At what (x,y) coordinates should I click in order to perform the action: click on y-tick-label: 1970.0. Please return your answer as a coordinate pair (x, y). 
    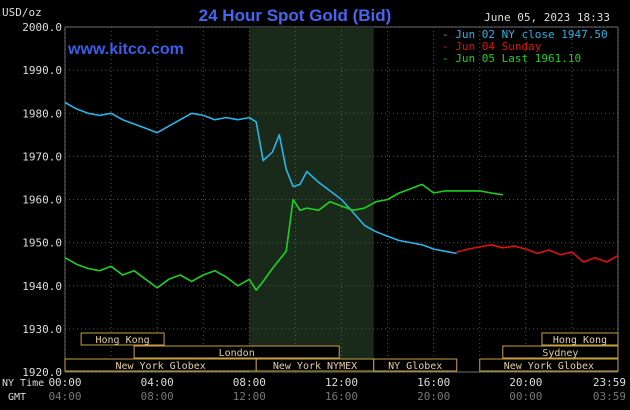
    Looking at the image, I should click on (42, 156).